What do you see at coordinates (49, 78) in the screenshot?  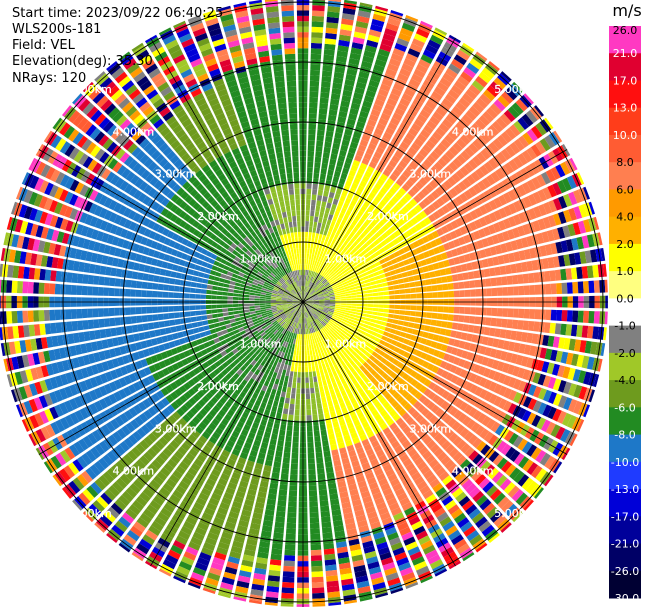 I see `nrays-text: NRays: 120` at bounding box center [49, 78].